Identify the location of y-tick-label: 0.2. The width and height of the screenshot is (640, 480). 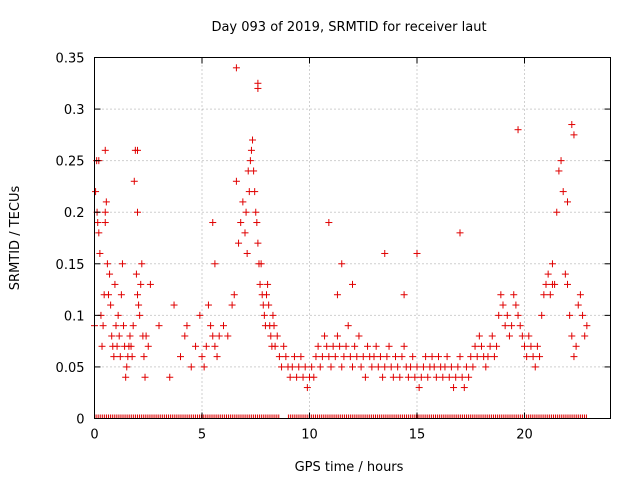
(74, 213).